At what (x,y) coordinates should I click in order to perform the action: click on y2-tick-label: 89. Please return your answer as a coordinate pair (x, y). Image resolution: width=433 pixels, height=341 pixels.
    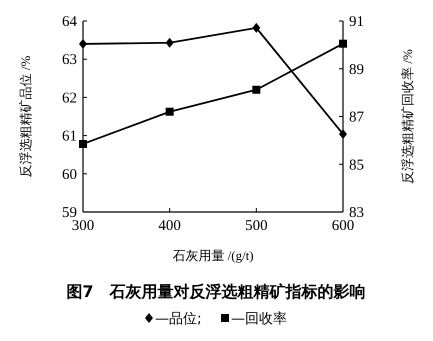
    Looking at the image, I should click on (356, 70).